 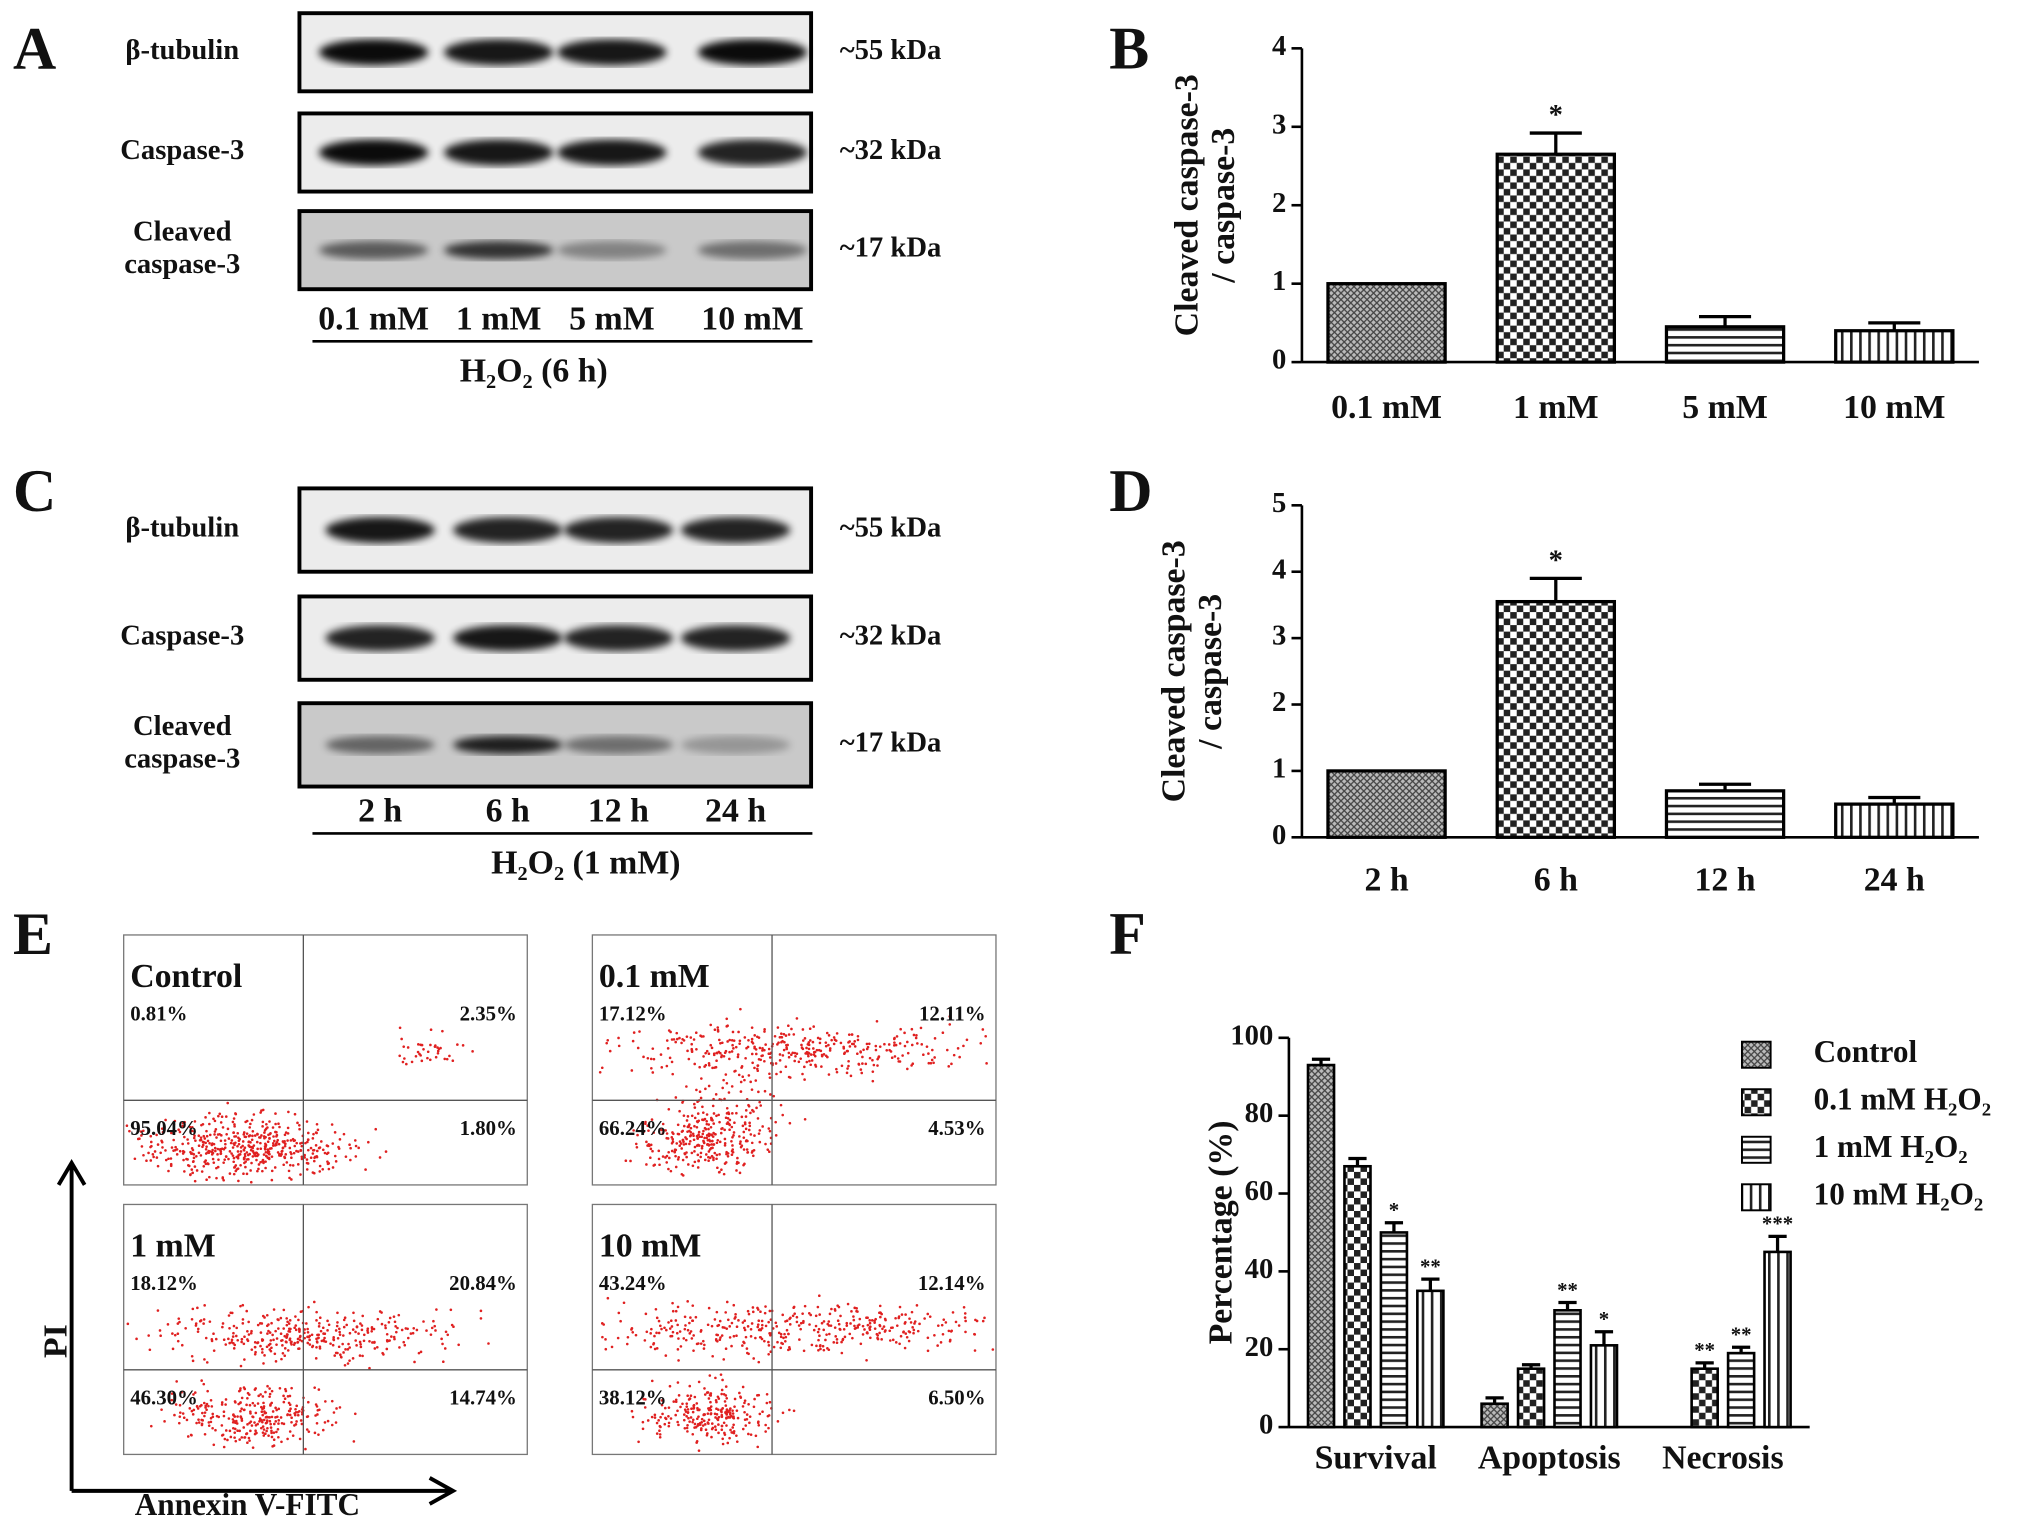 I want to click on panel-letter: F, so click(x=1127, y=934).